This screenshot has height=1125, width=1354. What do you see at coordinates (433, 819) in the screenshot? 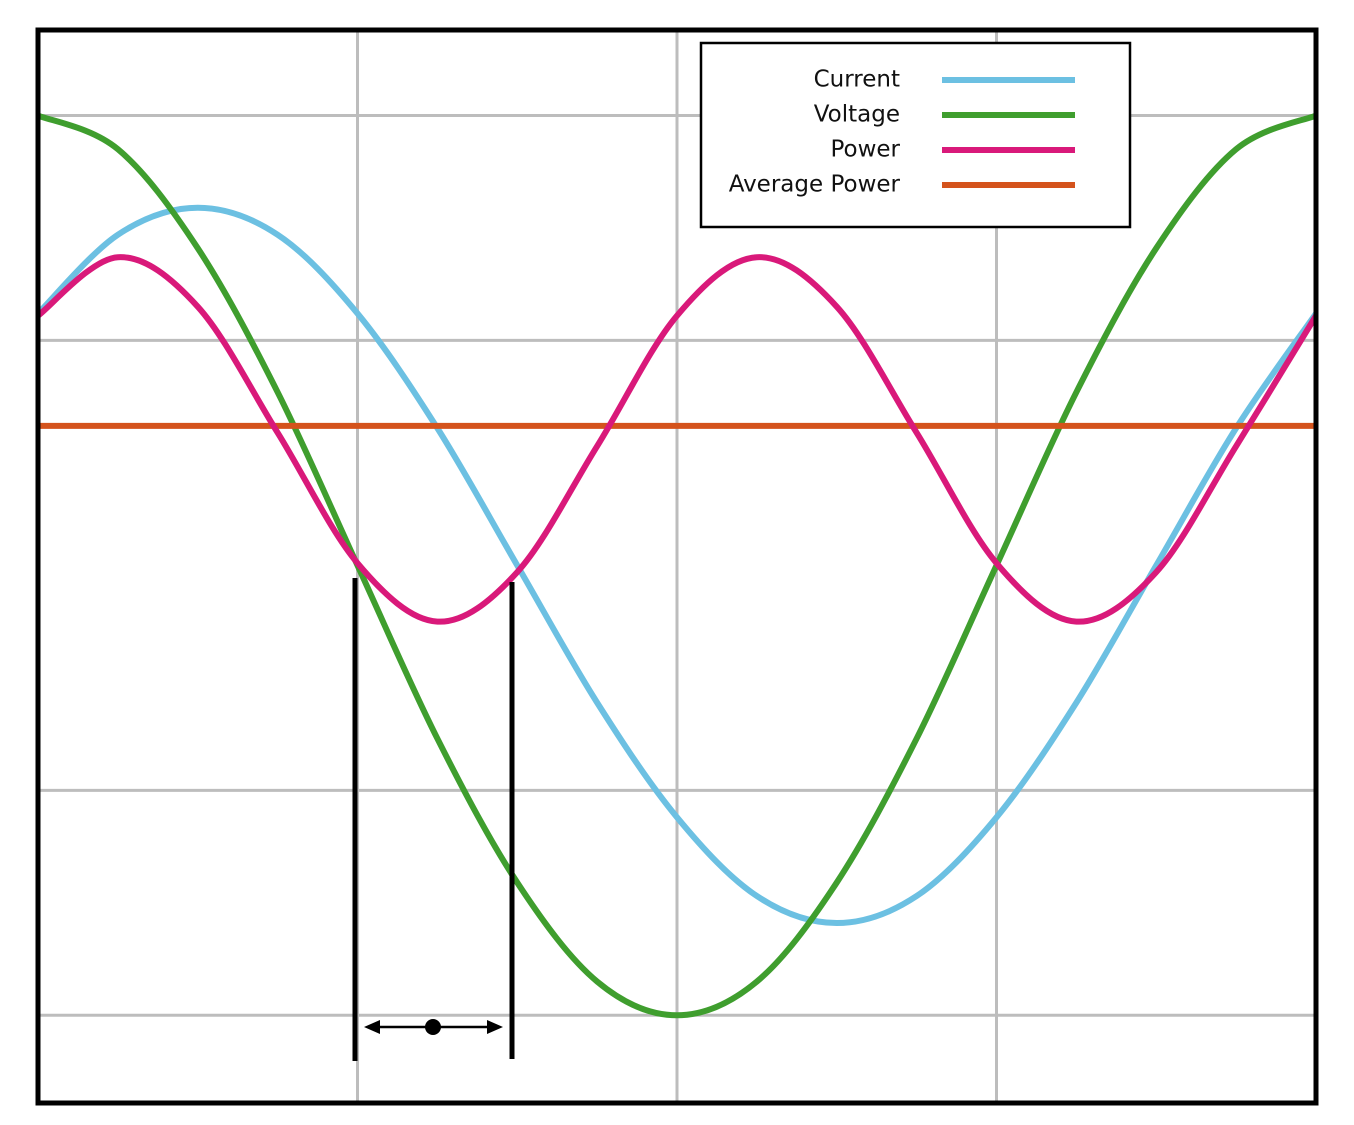
I see `annotation` at bounding box center [433, 819].